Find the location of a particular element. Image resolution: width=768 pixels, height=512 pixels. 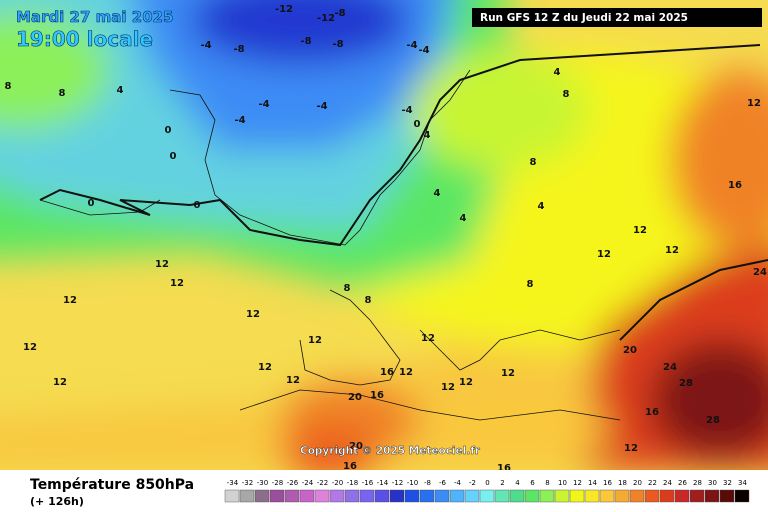

scale-label: 32 is located at coordinates (727, 483).